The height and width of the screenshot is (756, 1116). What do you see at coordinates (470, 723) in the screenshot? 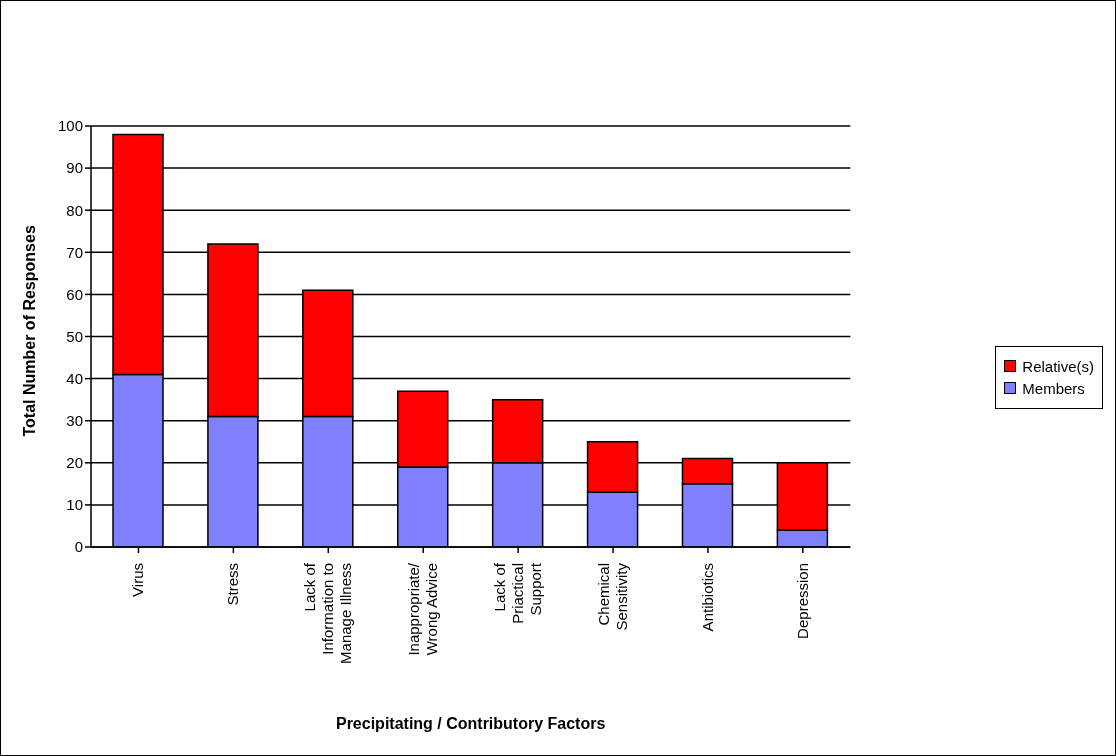
I see `x-axis-title: Precipitating / Contributory Factors` at bounding box center [470, 723].